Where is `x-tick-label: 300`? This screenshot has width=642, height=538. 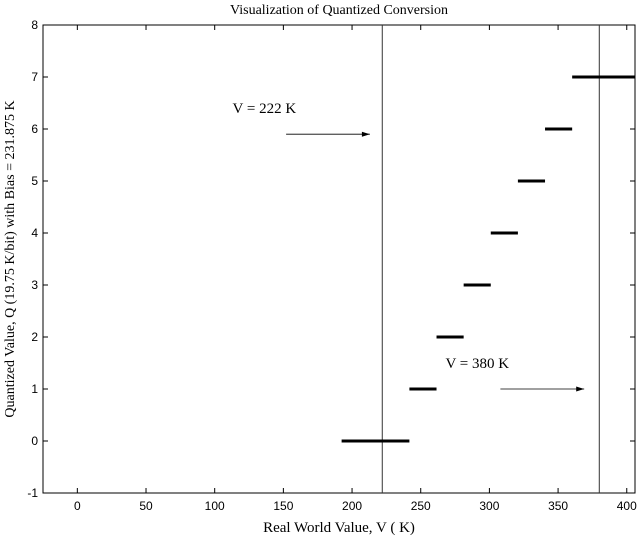
x-tick-label: 300 is located at coordinates (489, 506).